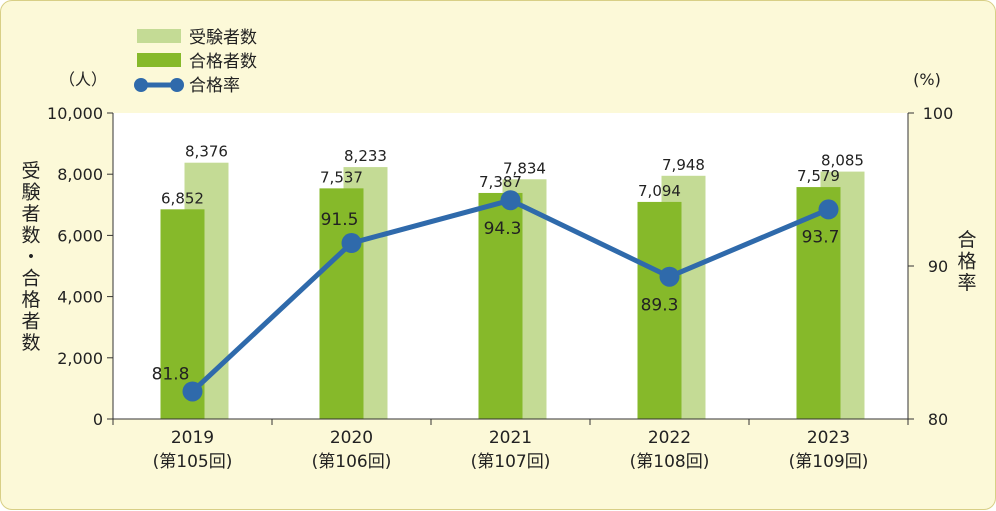 Image resolution: width=996 pixels, height=511 pixels. What do you see at coordinates (80, 235) in the screenshot?
I see `left-tick-label: 6,000` at bounding box center [80, 235].